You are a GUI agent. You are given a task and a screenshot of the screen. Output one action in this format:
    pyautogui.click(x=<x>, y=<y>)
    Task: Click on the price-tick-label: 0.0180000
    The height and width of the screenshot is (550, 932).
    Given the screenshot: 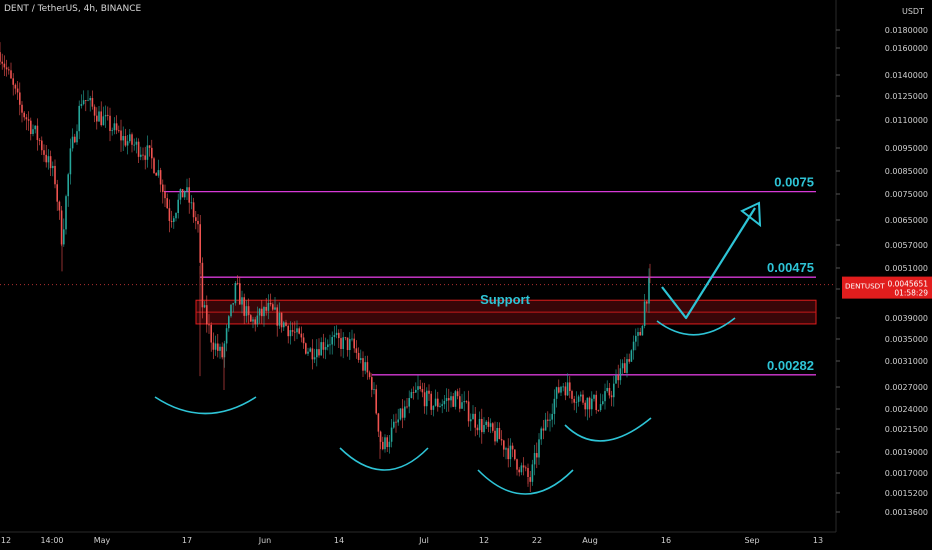 What is the action you would take?
    pyautogui.click(x=906, y=30)
    